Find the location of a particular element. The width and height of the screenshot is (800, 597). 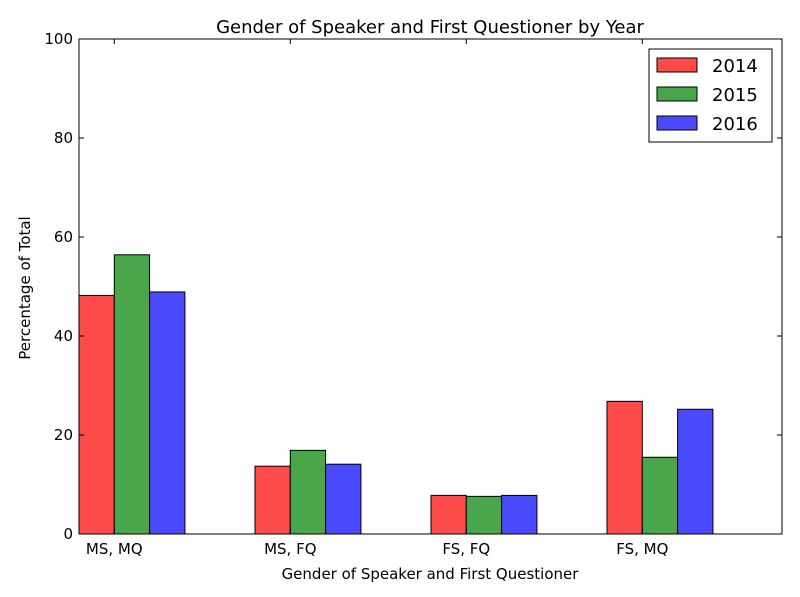

y-axis-title: Percentage of Total is located at coordinates (25, 287).